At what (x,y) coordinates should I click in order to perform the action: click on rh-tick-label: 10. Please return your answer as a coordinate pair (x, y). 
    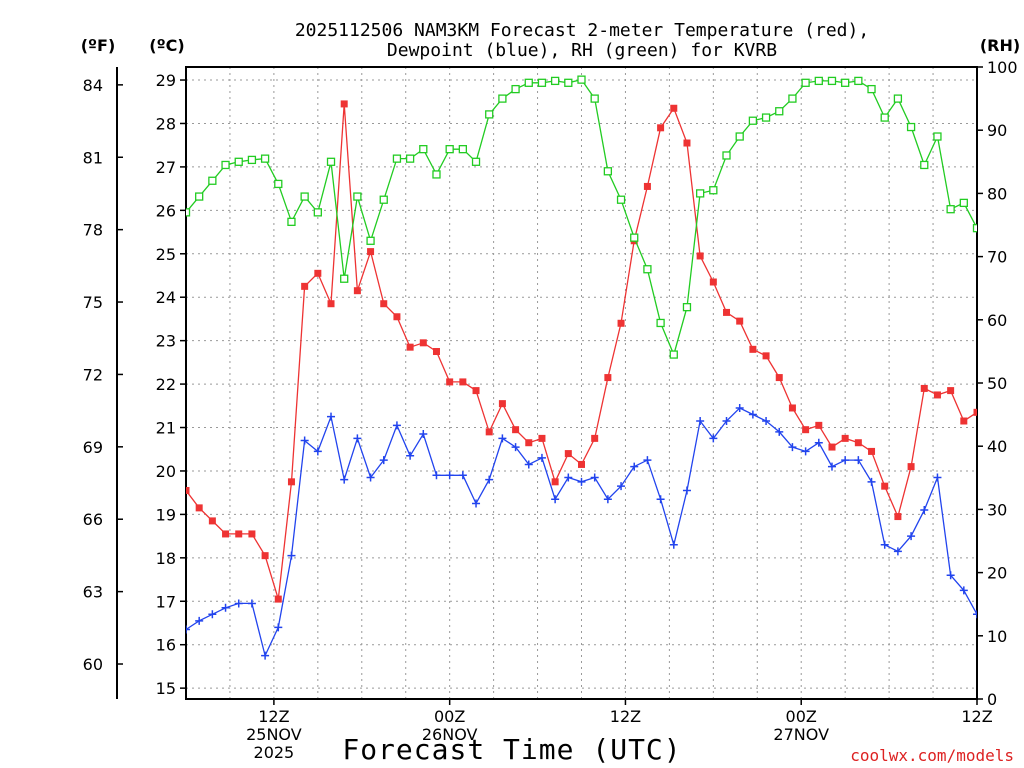
    Looking at the image, I should click on (997, 636).